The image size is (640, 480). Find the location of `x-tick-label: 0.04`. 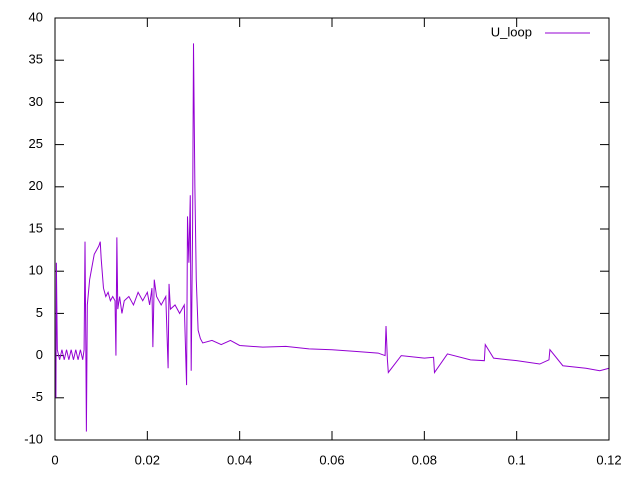

x-tick-label: 0.04 is located at coordinates (239, 459).